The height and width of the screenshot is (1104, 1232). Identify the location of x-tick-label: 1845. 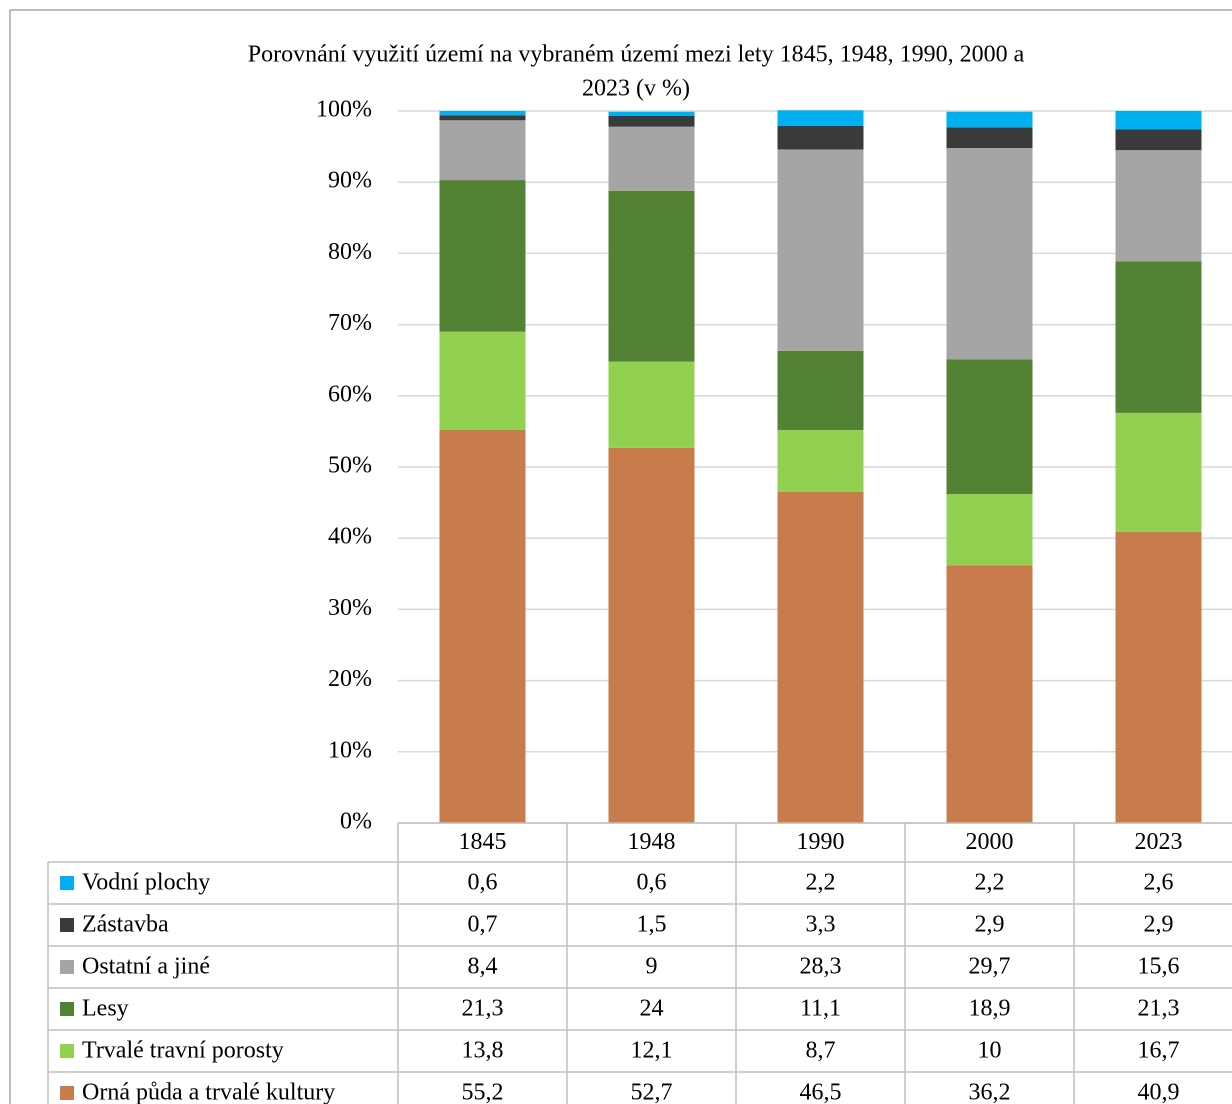
(483, 842).